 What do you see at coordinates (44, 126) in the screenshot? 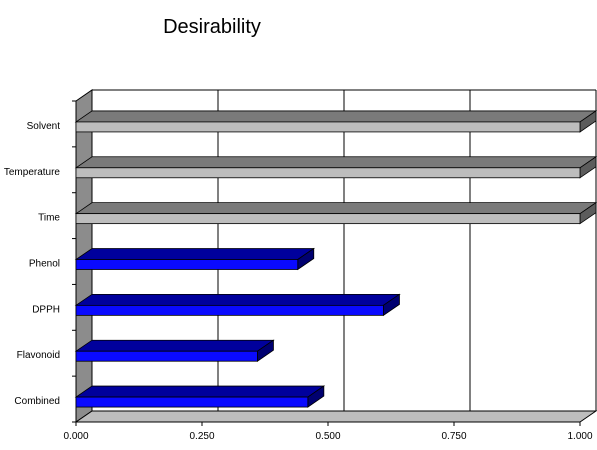
I see `category-label: Solvent` at bounding box center [44, 126].